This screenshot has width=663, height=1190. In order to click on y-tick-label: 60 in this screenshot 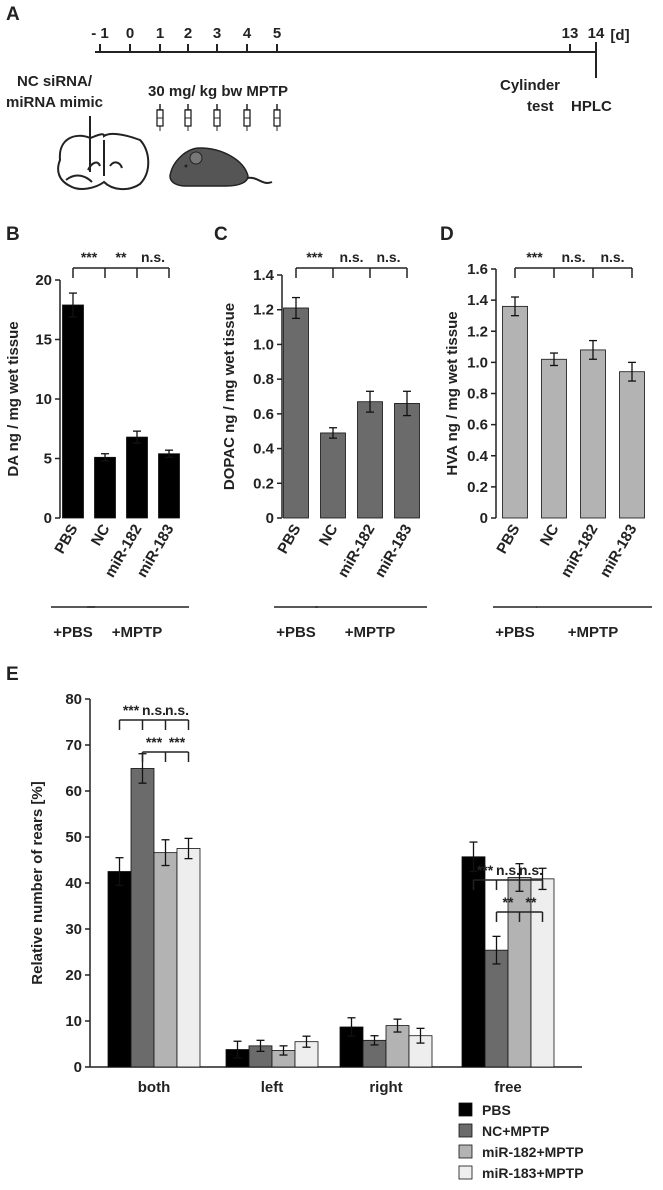, I will do `click(73, 791)`.